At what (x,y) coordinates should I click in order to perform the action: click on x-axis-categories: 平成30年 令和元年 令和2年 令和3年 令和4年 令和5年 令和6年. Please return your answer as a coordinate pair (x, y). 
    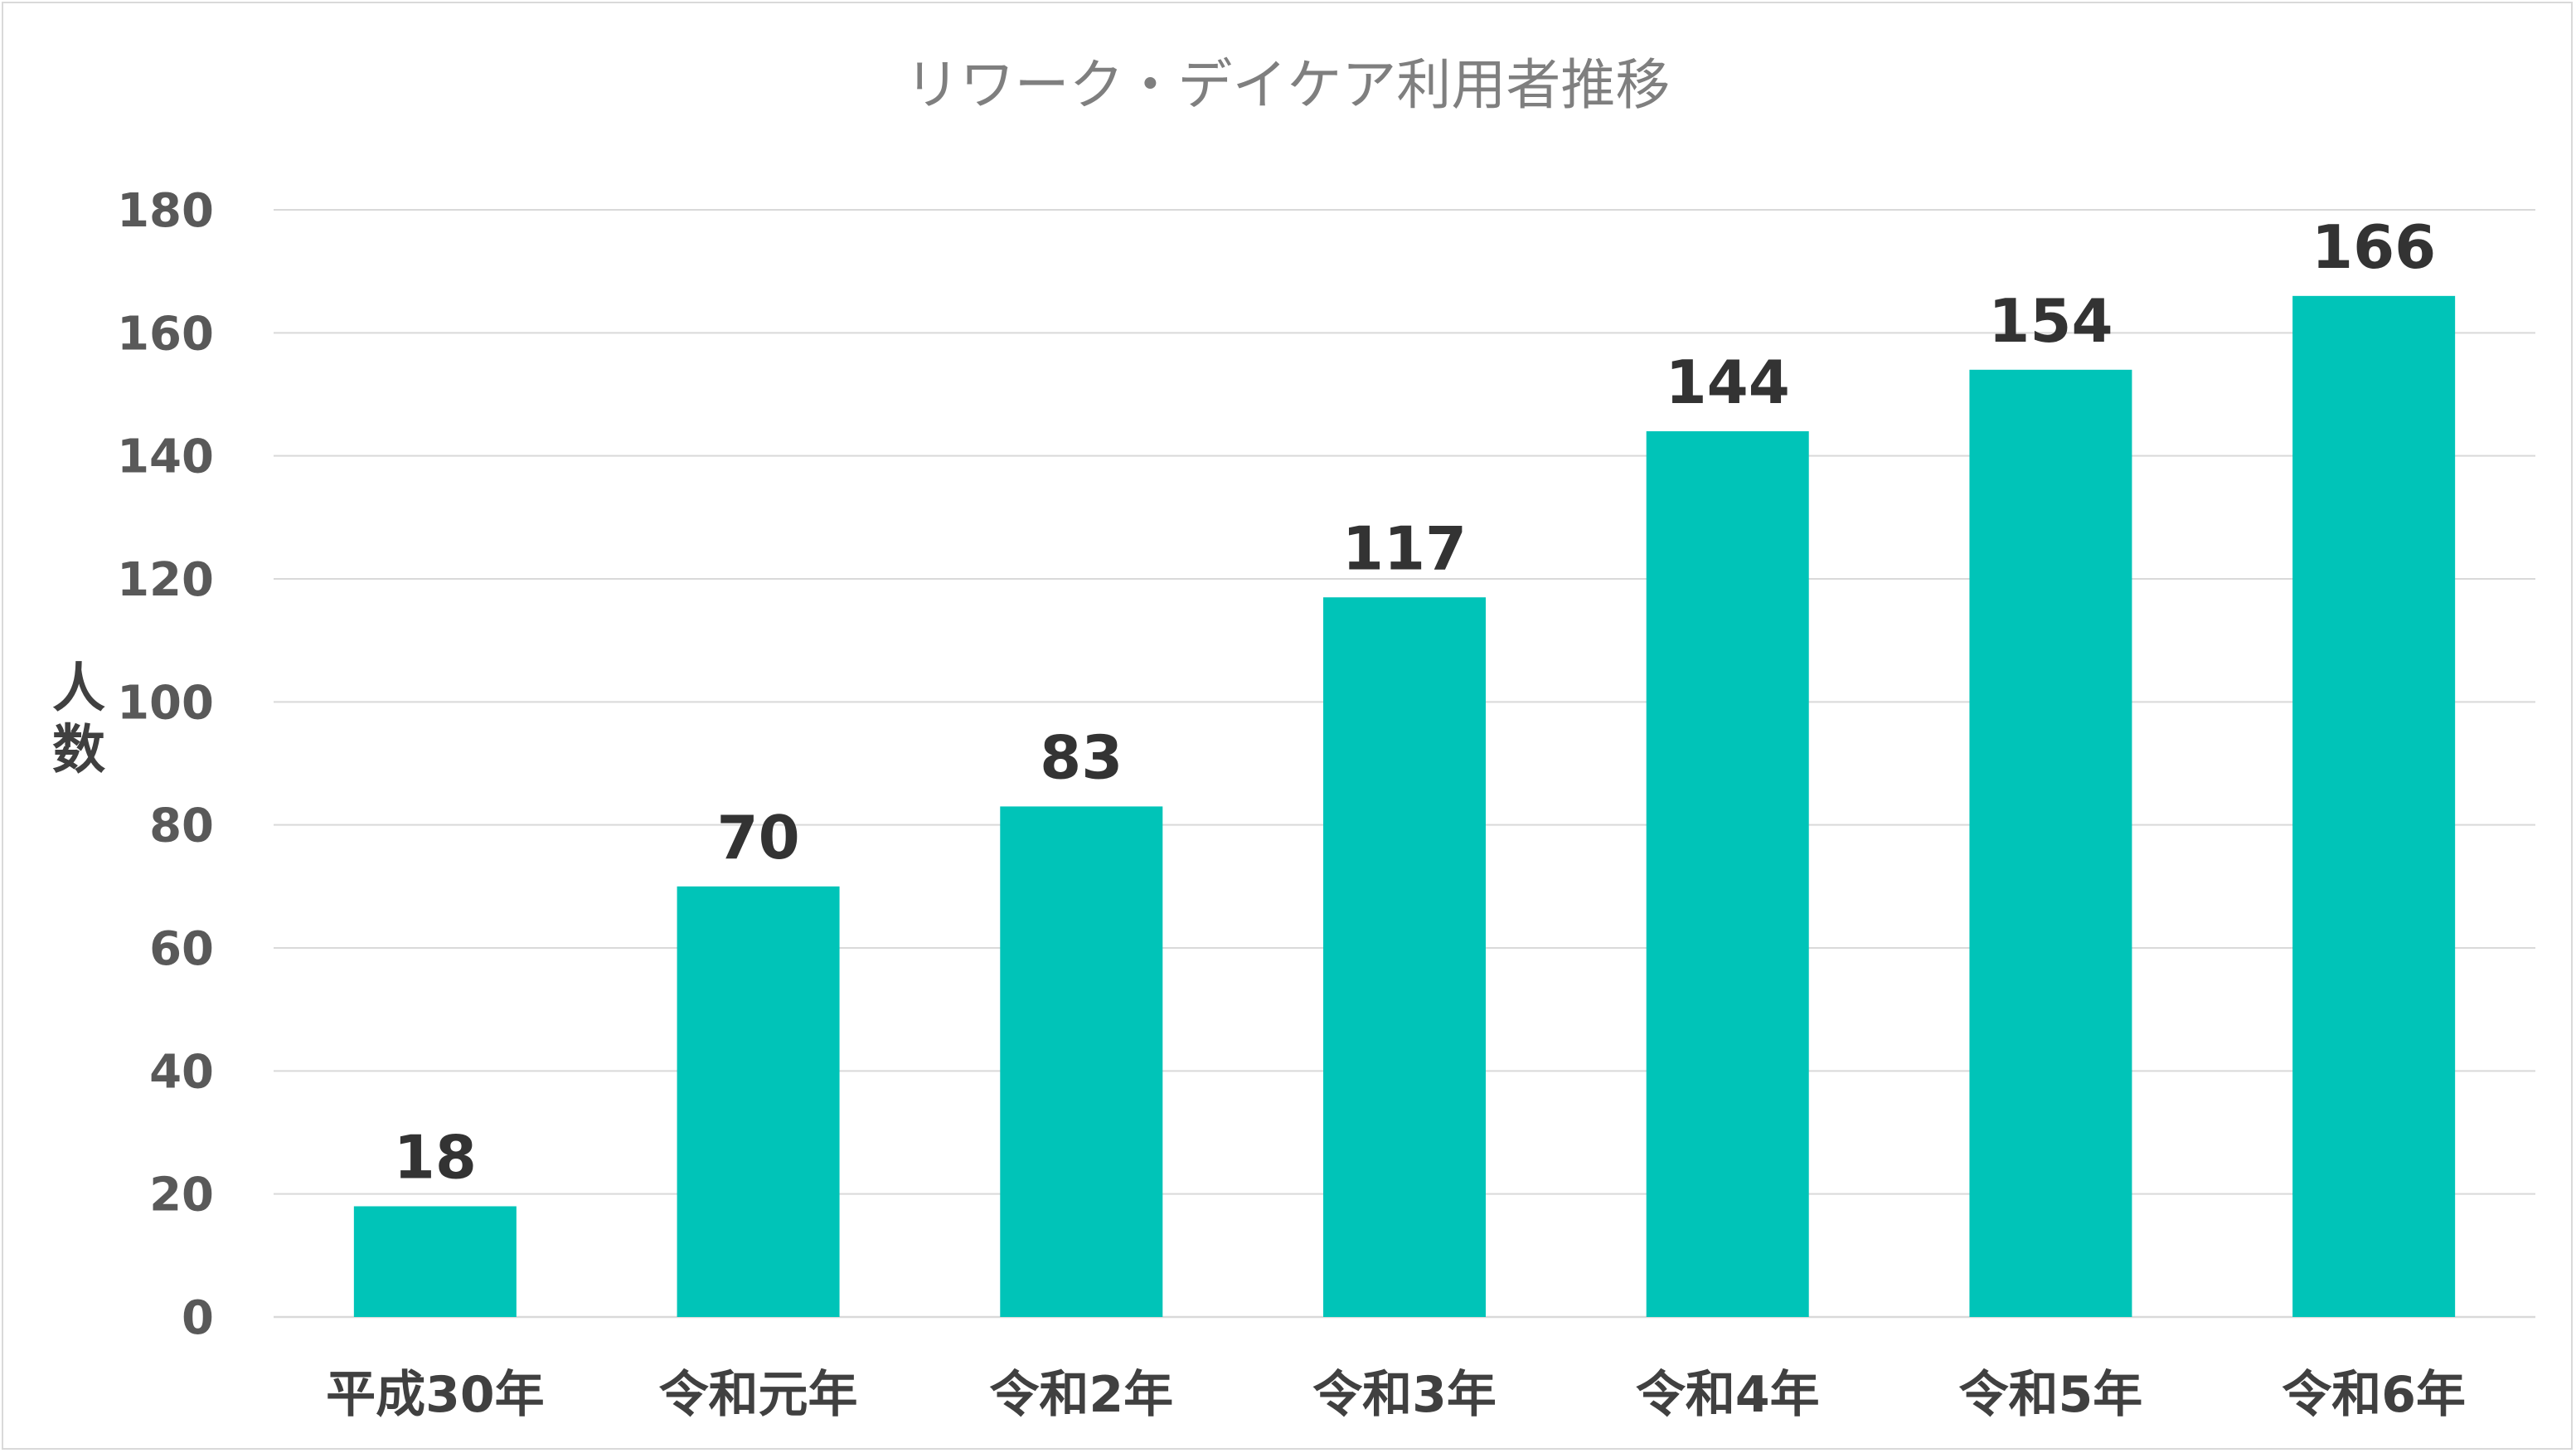
    Looking at the image, I should click on (1396, 1395).